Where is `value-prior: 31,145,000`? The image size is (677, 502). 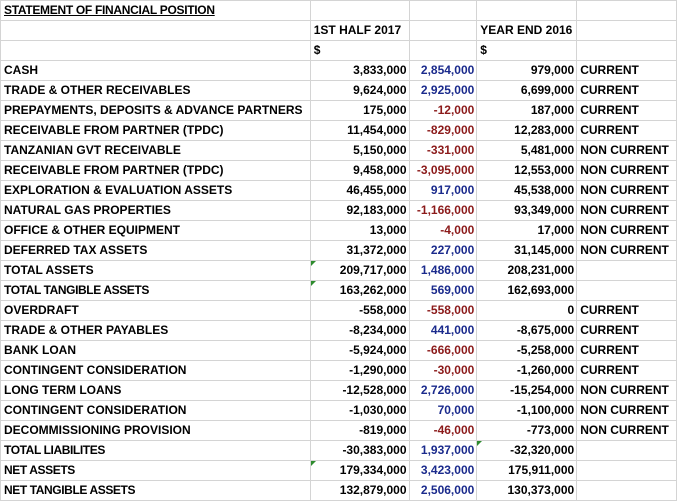
value-prior: 31,145,000 is located at coordinates (527, 250).